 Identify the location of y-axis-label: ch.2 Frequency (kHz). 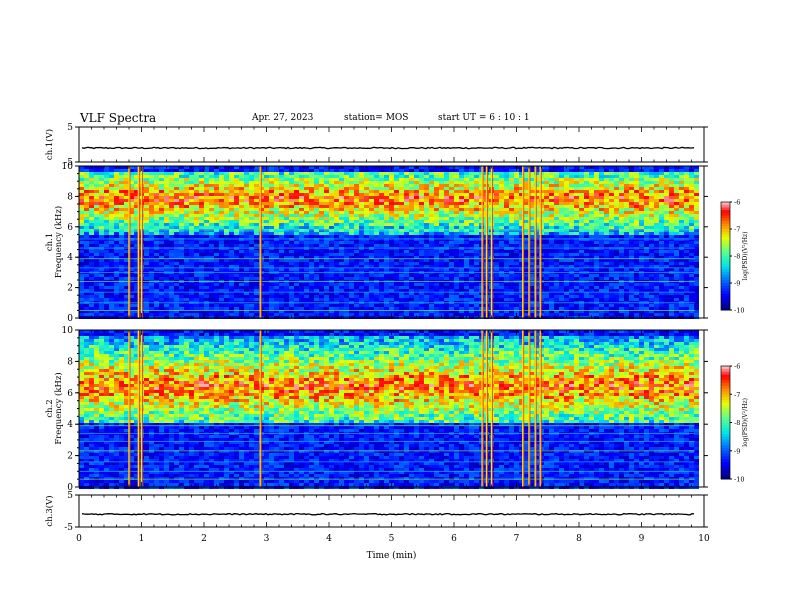
(54, 408).